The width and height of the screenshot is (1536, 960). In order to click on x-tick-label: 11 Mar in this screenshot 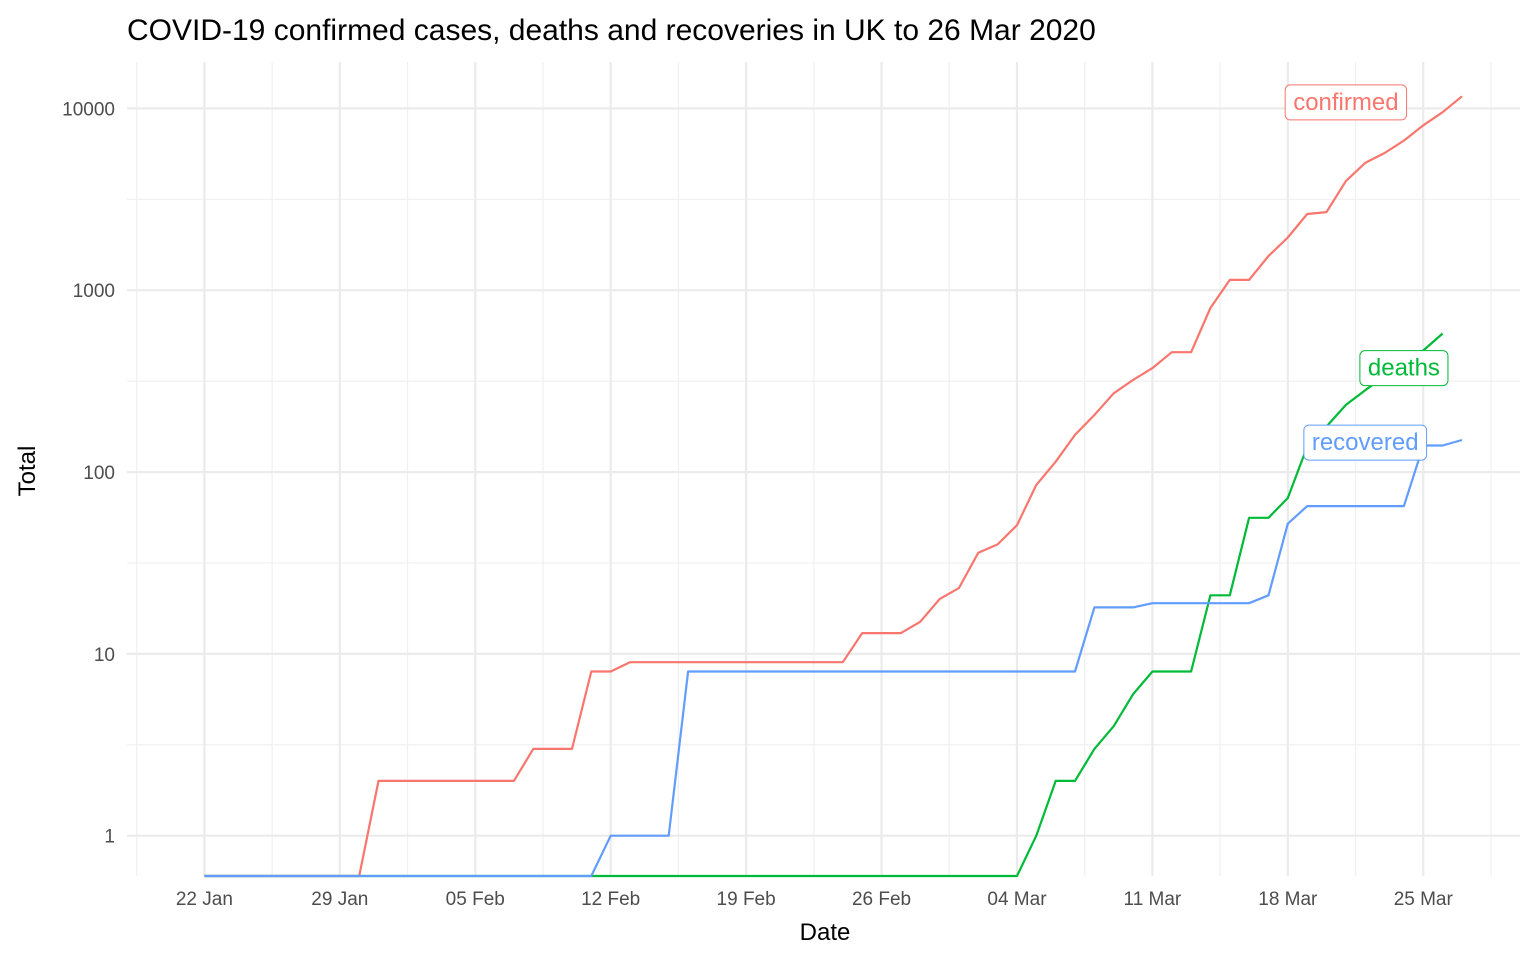, I will do `click(1153, 899)`.